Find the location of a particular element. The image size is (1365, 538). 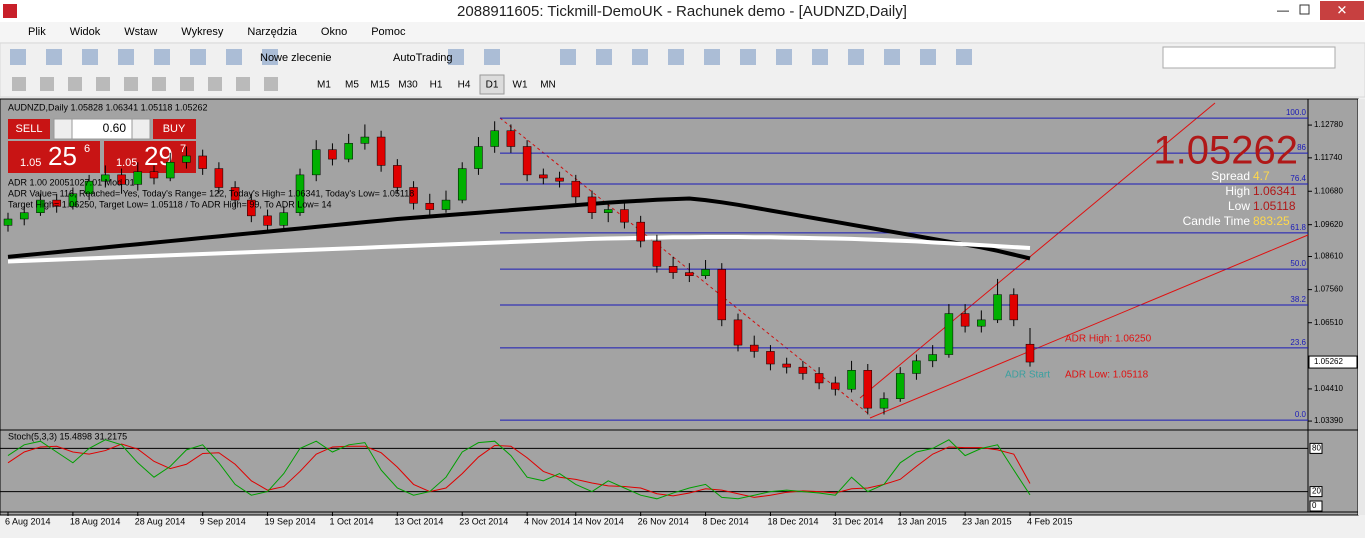

timeframe: M30 is located at coordinates (408, 85).